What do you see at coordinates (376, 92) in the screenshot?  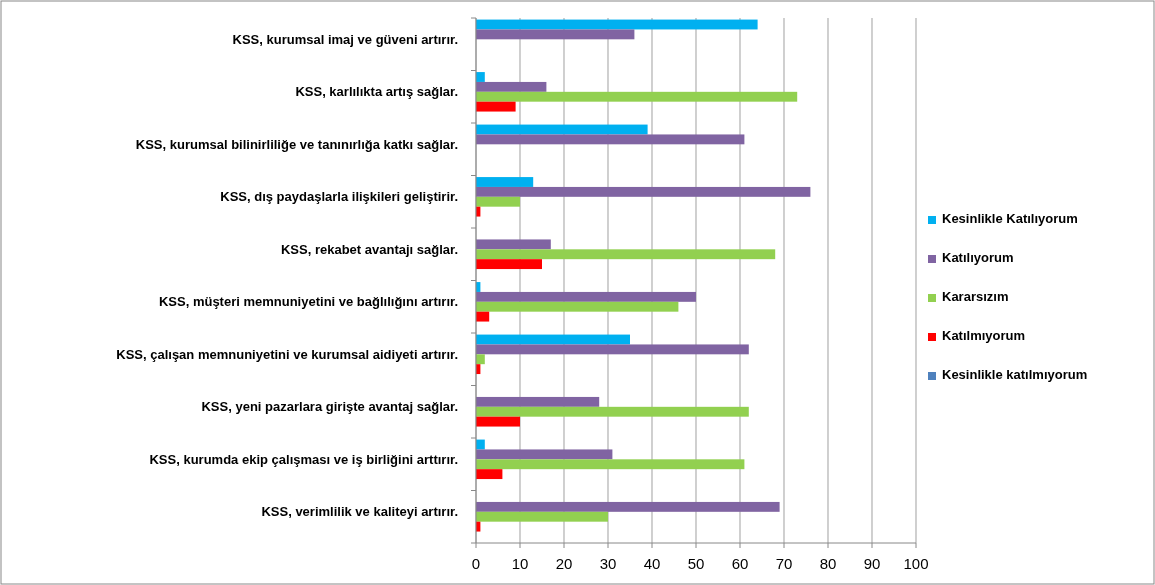 I see `y-tick-label: KSS, karlılıkta artış sağlar.` at bounding box center [376, 92].